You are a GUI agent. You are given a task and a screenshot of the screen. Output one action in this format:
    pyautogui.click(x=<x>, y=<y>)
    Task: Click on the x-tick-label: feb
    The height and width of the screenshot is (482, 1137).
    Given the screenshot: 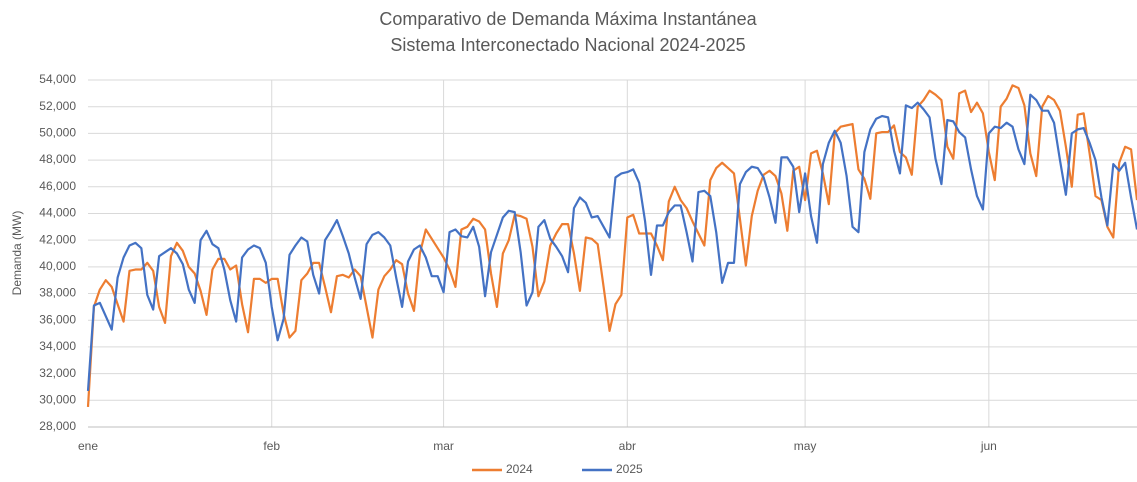 What is the action you would take?
    pyautogui.click(x=271, y=446)
    